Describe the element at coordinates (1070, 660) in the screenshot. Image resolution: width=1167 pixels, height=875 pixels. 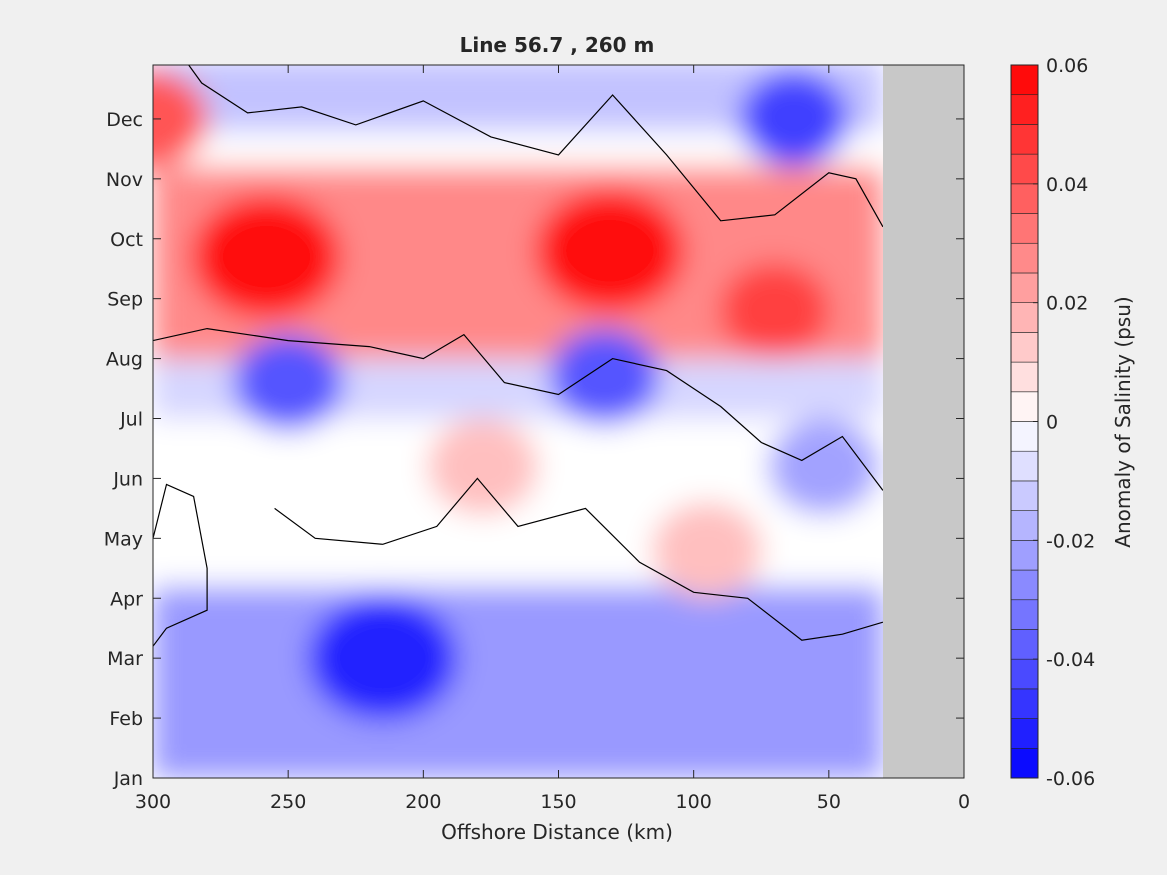
I see `colorbar-tick-label: -0.04` at that location.